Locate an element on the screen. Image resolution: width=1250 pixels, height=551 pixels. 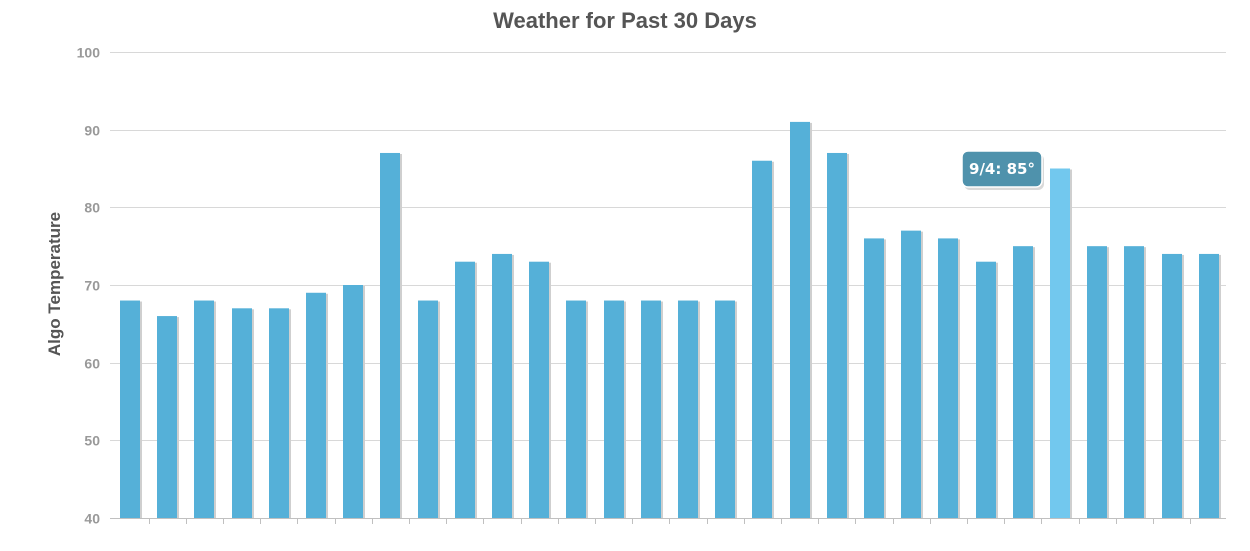
tooltip-box is located at coordinates (1002, 169).